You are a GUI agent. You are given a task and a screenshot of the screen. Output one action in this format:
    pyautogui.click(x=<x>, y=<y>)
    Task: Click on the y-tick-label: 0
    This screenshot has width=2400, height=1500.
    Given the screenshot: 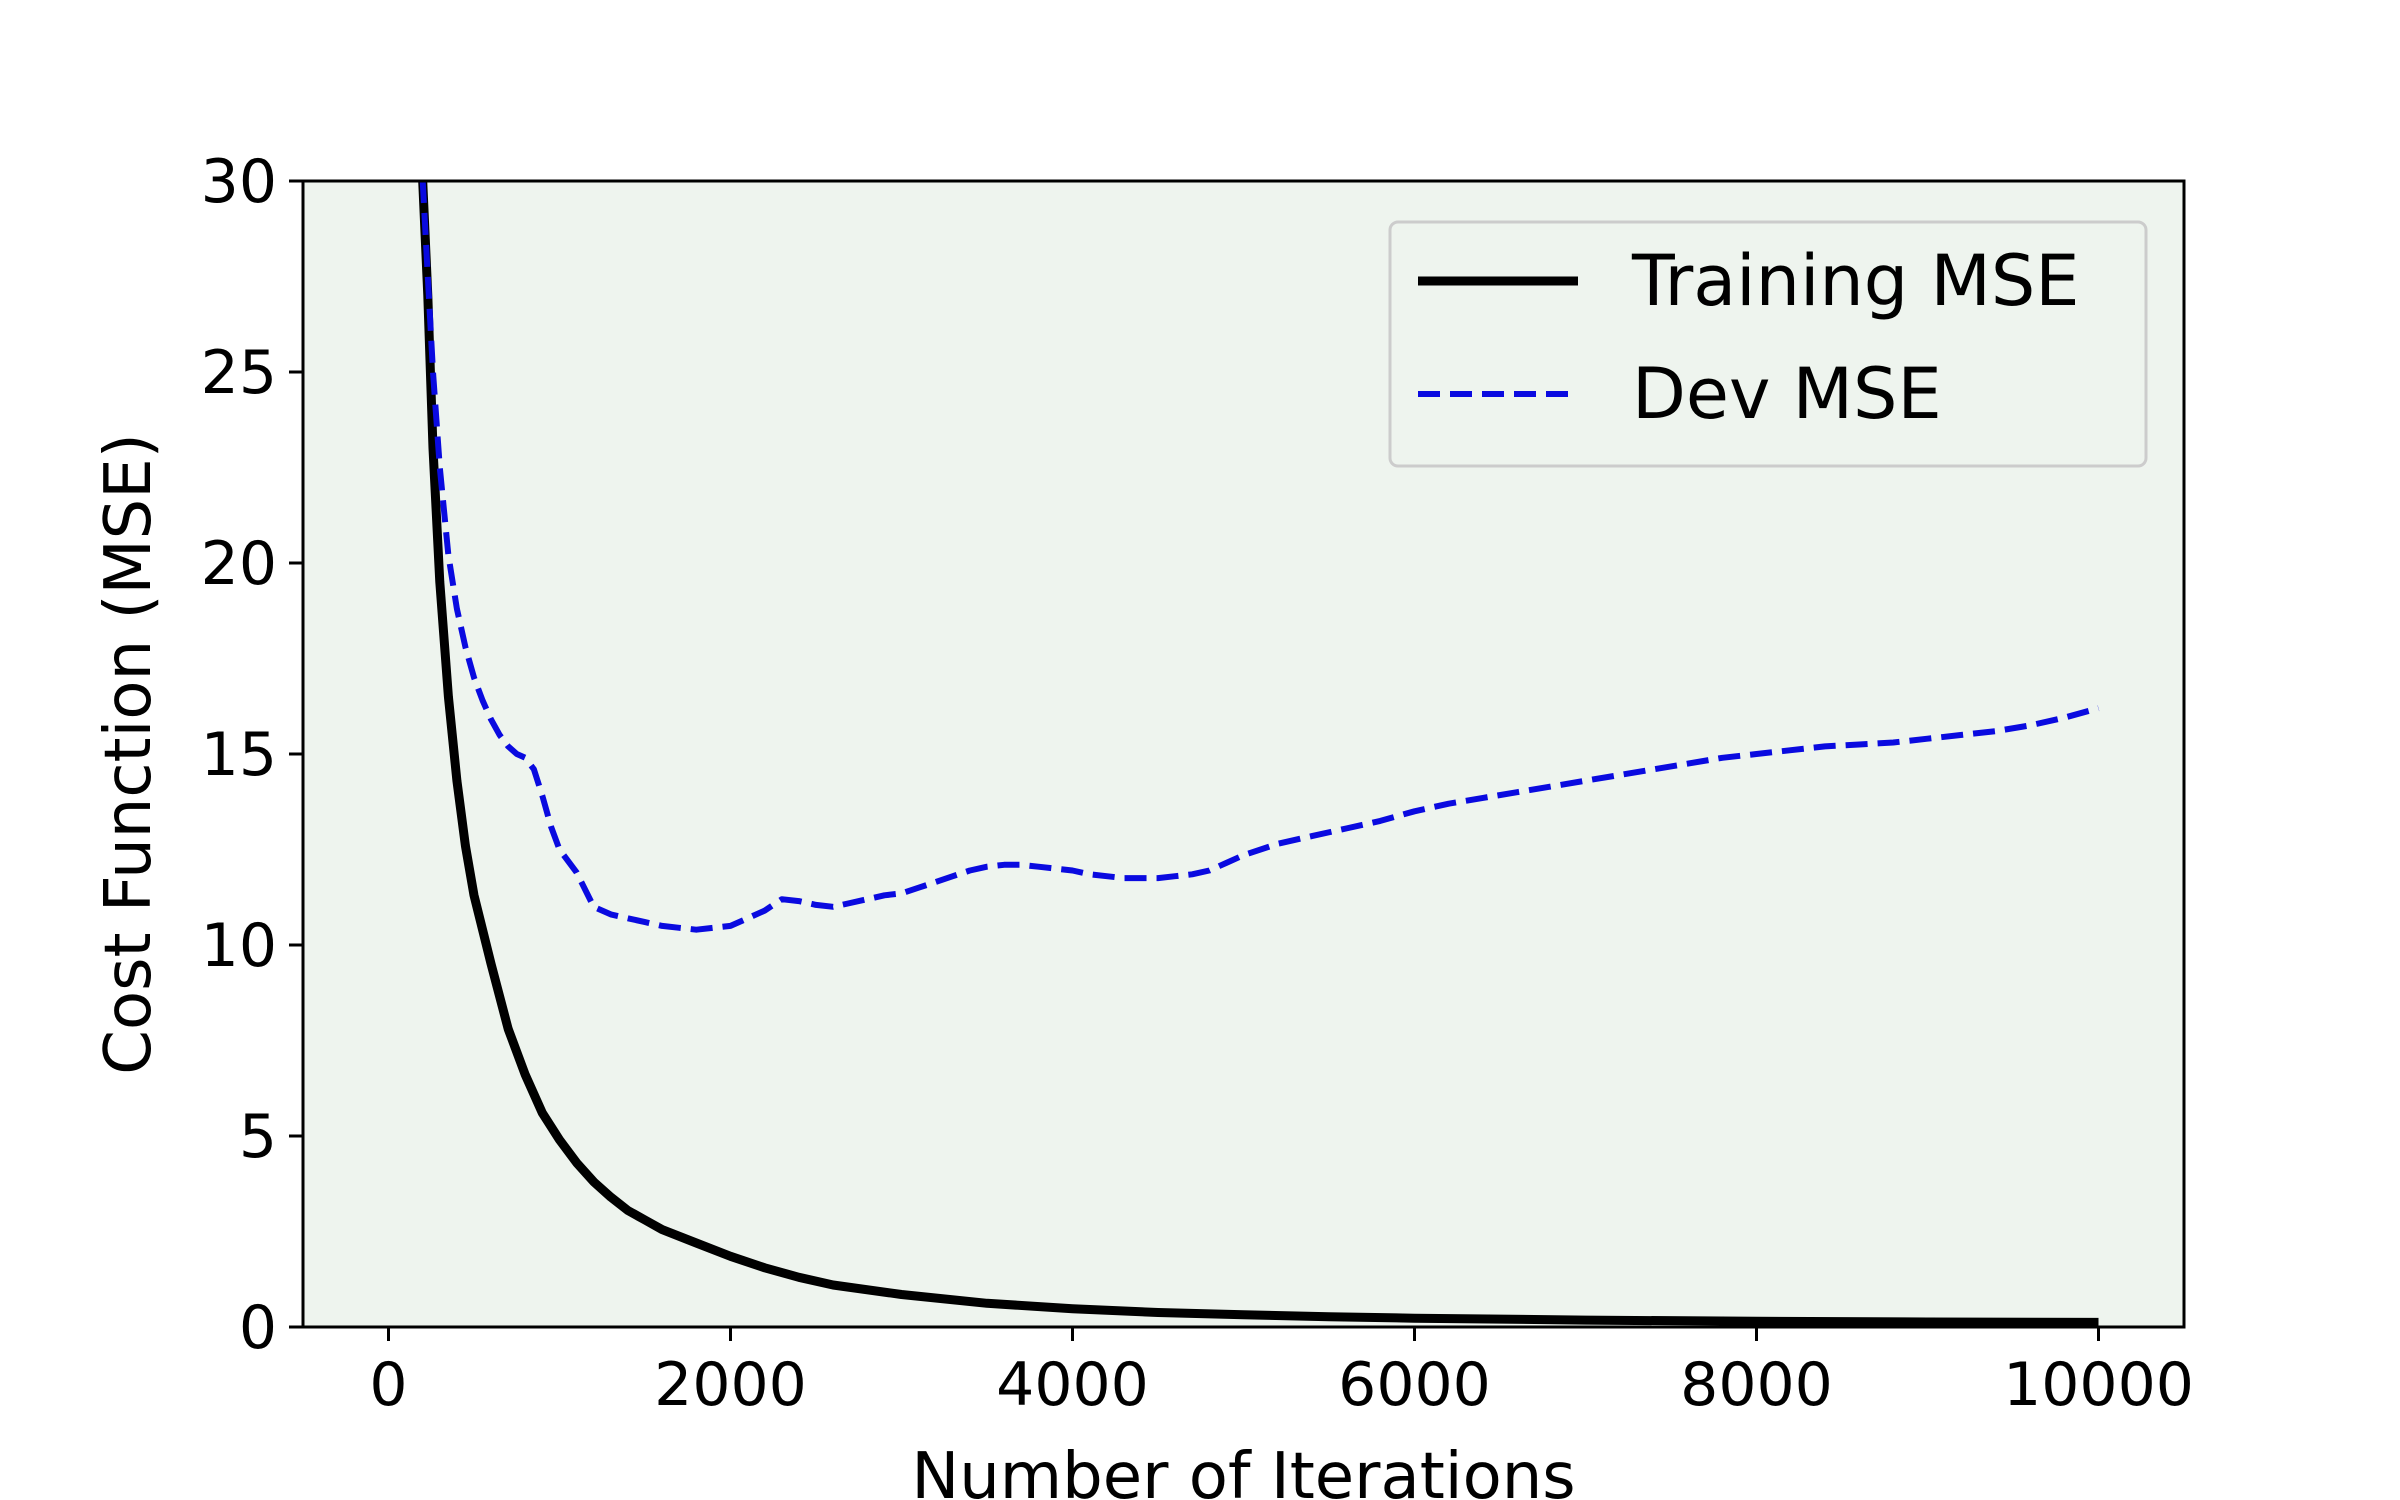 What is the action you would take?
    pyautogui.click(x=258, y=1328)
    